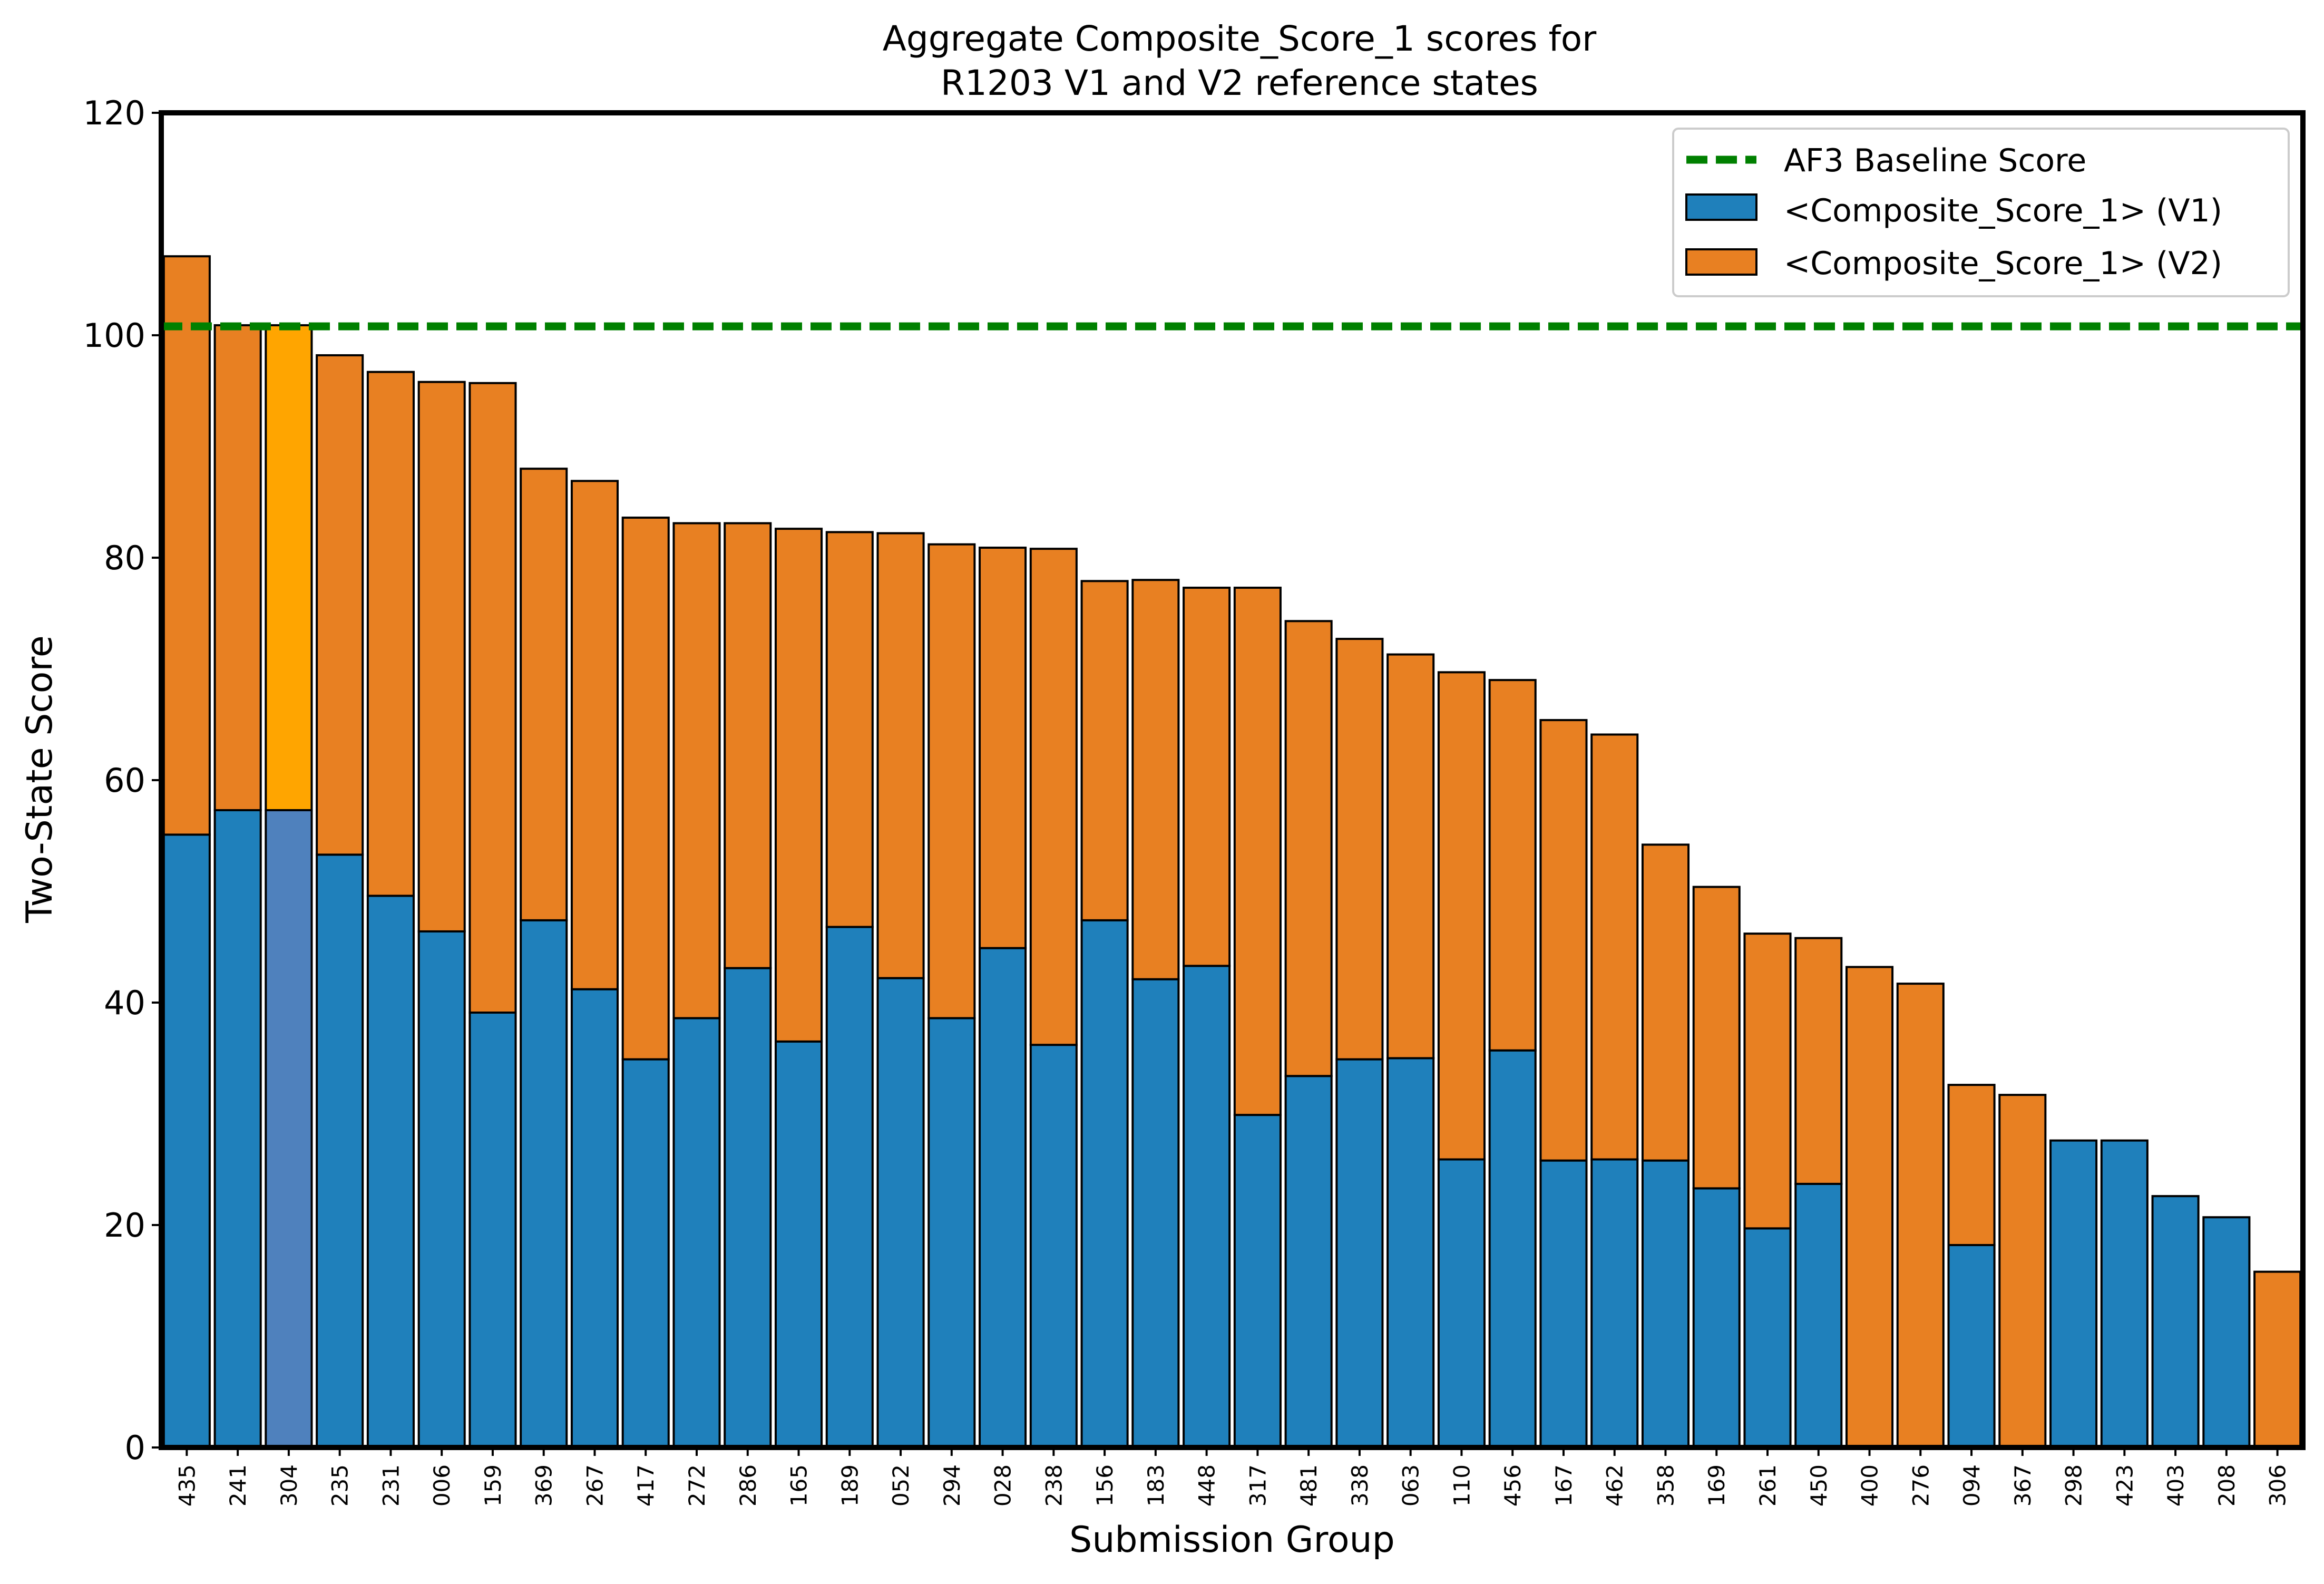 The height and width of the screenshot is (1584, 2324). Describe the element at coordinates (1054, 1485) in the screenshot. I see `x-tick-label: 238` at that location.